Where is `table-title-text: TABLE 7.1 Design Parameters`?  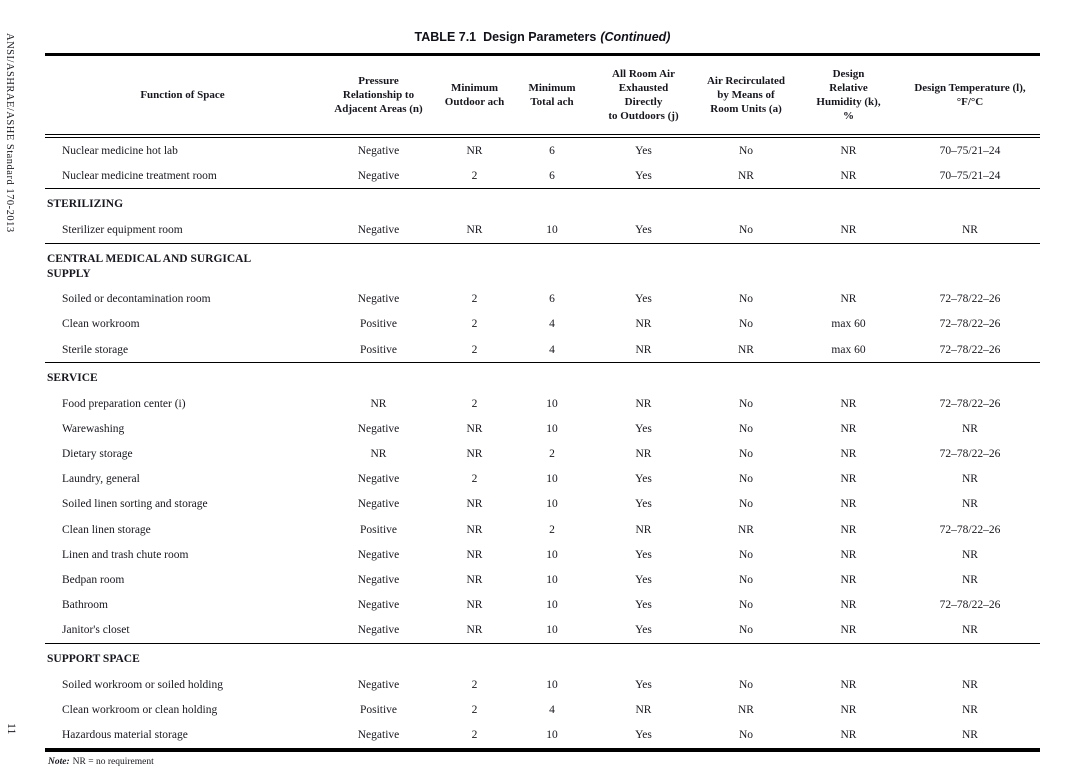 table-title-text: TABLE 7.1 Design Parameters is located at coordinates (505, 37).